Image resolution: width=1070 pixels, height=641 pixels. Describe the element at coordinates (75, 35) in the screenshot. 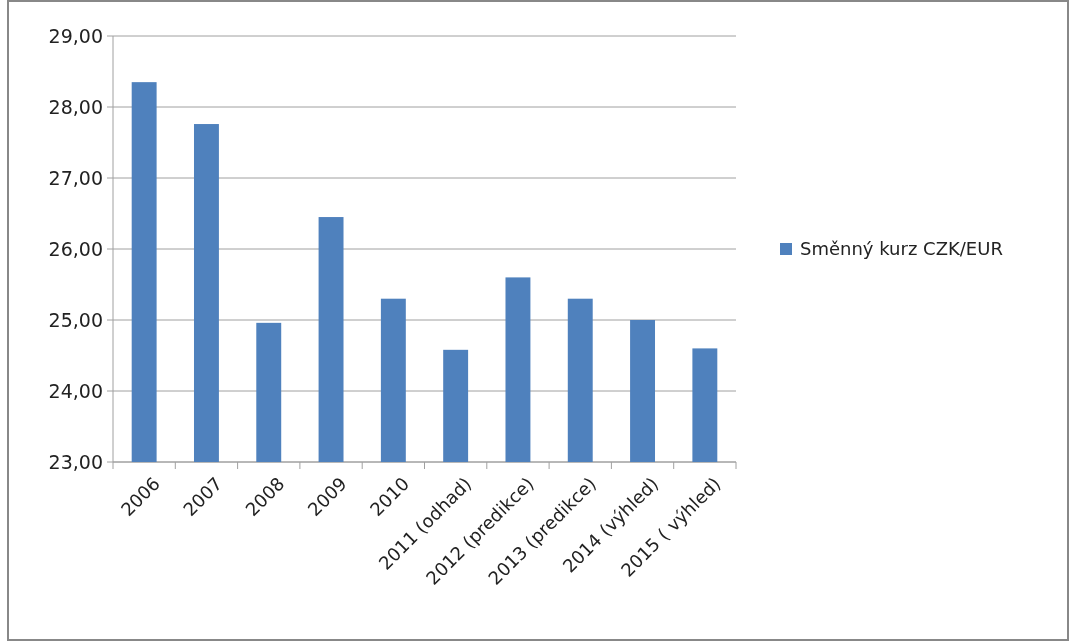

I see `y-tick-label: 29,00` at that location.